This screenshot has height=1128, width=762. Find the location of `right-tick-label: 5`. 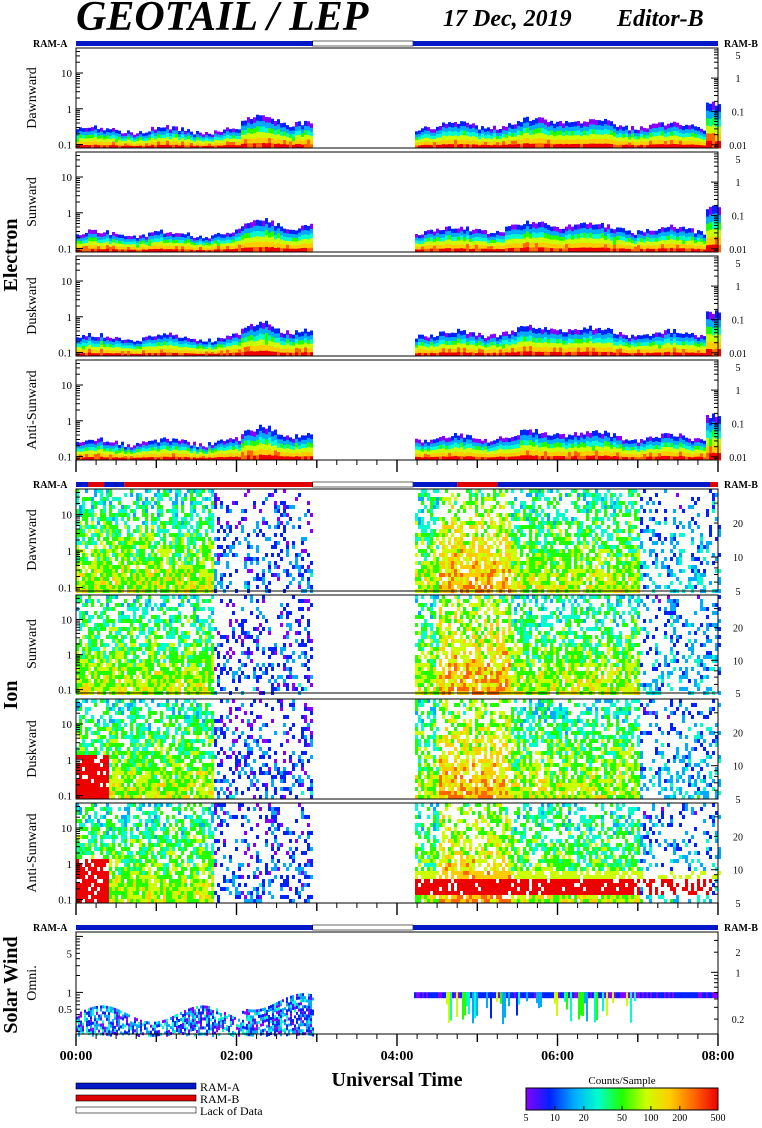

right-tick-label: 5 is located at coordinates (738, 264).